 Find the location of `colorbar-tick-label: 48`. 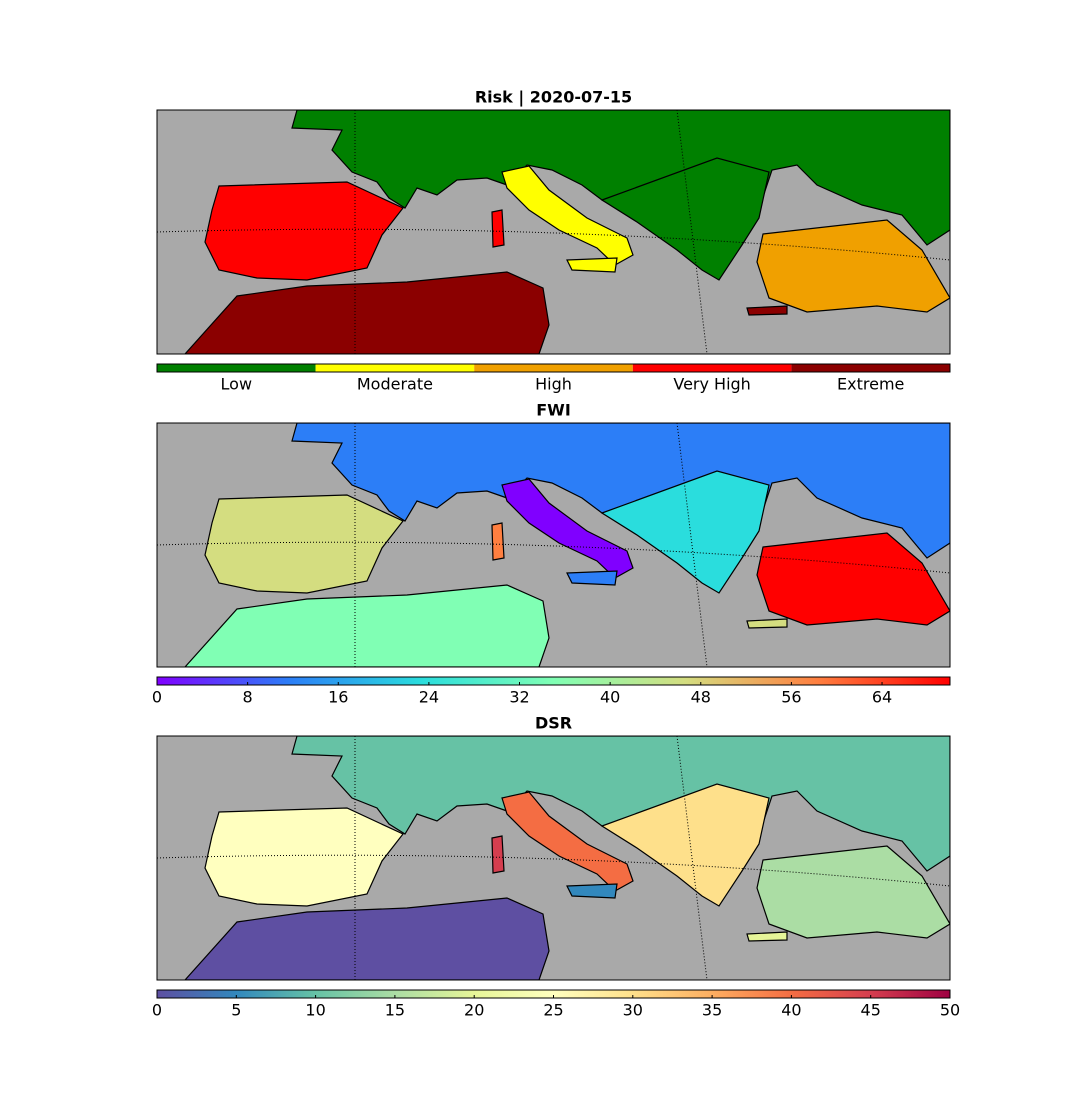

colorbar-tick-label: 48 is located at coordinates (701, 697).